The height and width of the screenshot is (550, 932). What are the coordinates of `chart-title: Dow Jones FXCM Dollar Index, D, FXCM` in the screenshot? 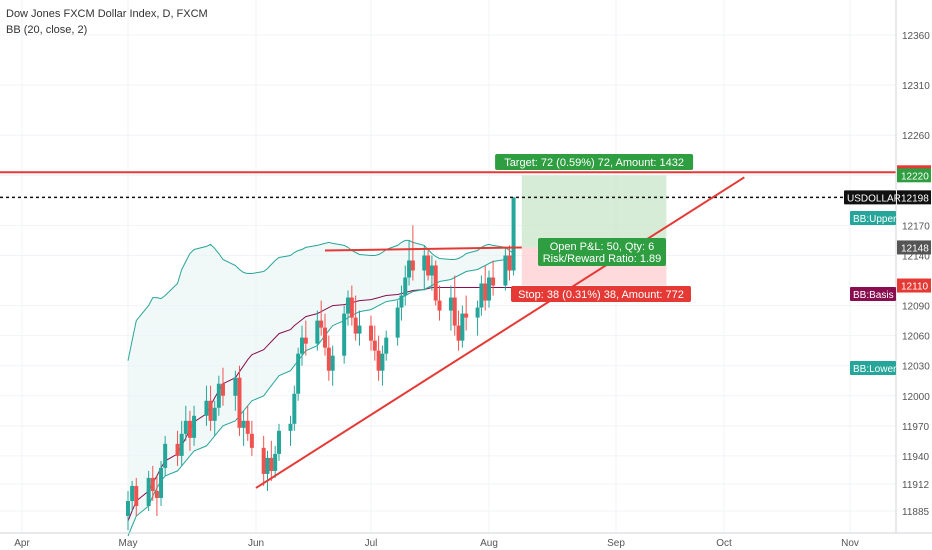 It's located at (107, 14).